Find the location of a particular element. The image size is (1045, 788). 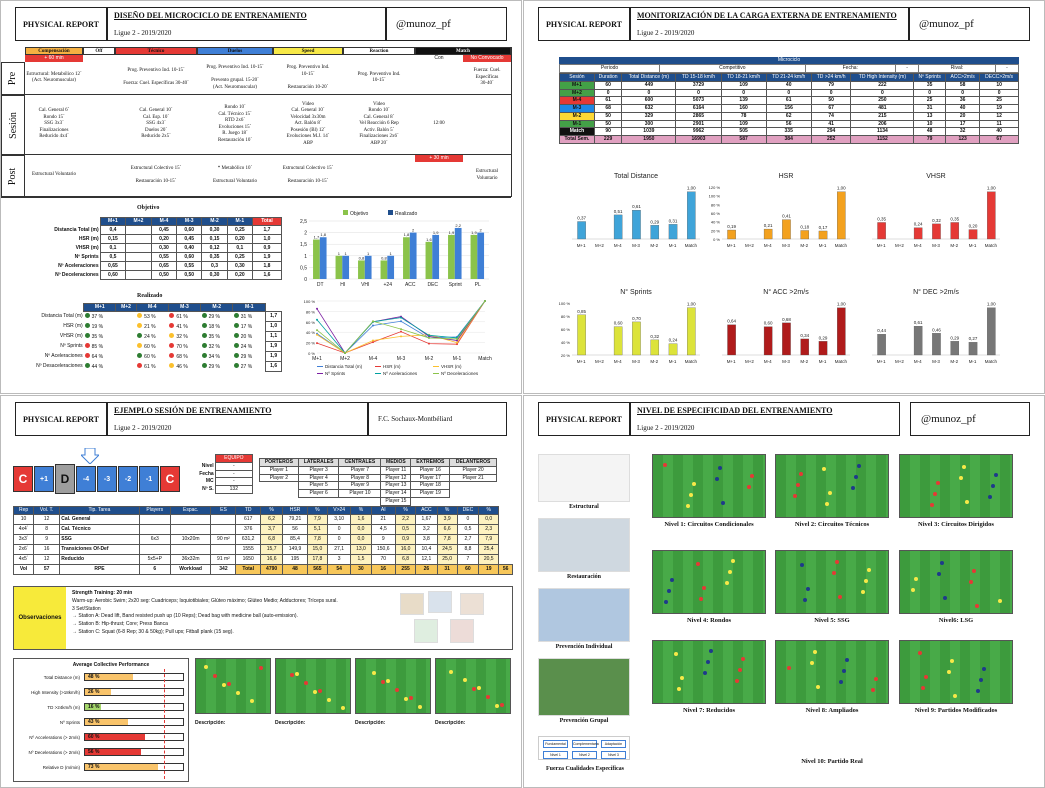

x-tick-label: HI is located at coordinates (342, 285).